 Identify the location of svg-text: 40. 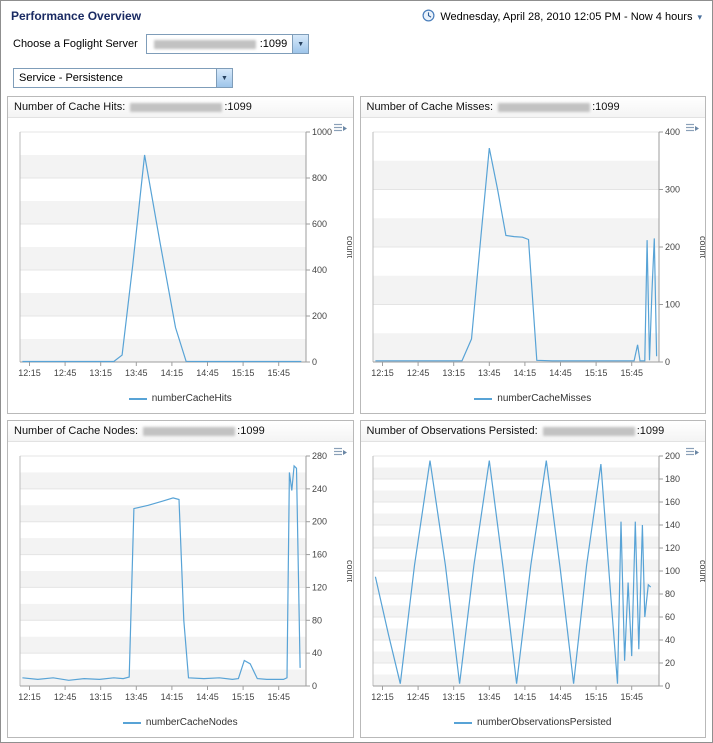
(317, 653).